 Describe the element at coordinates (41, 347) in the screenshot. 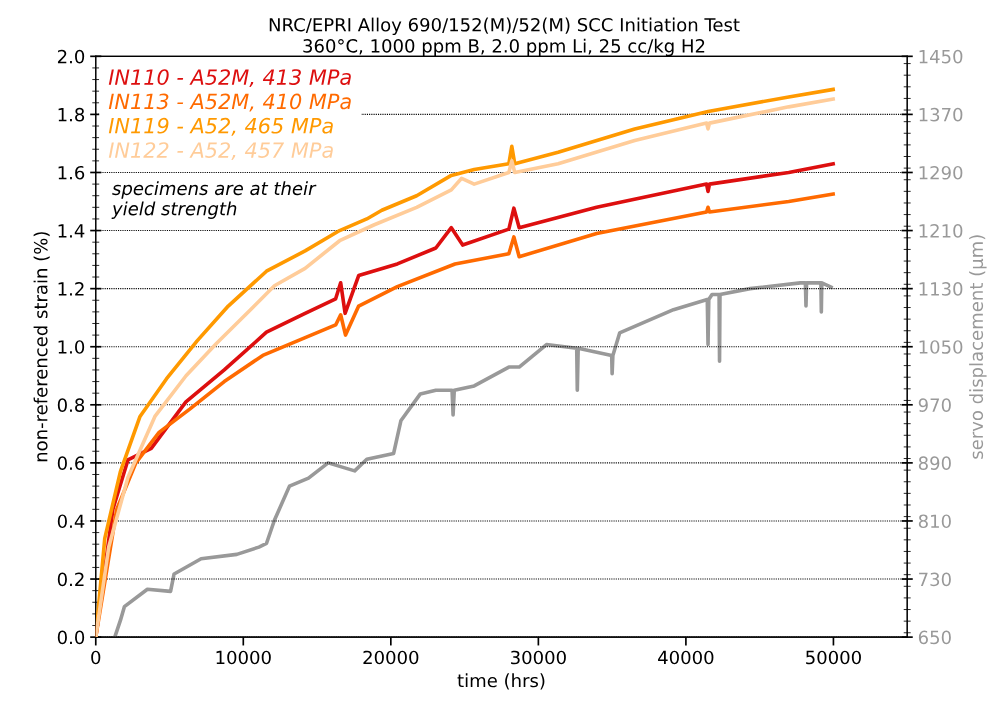

I see `y-axis-title: non-referenced strain (%)` at that location.